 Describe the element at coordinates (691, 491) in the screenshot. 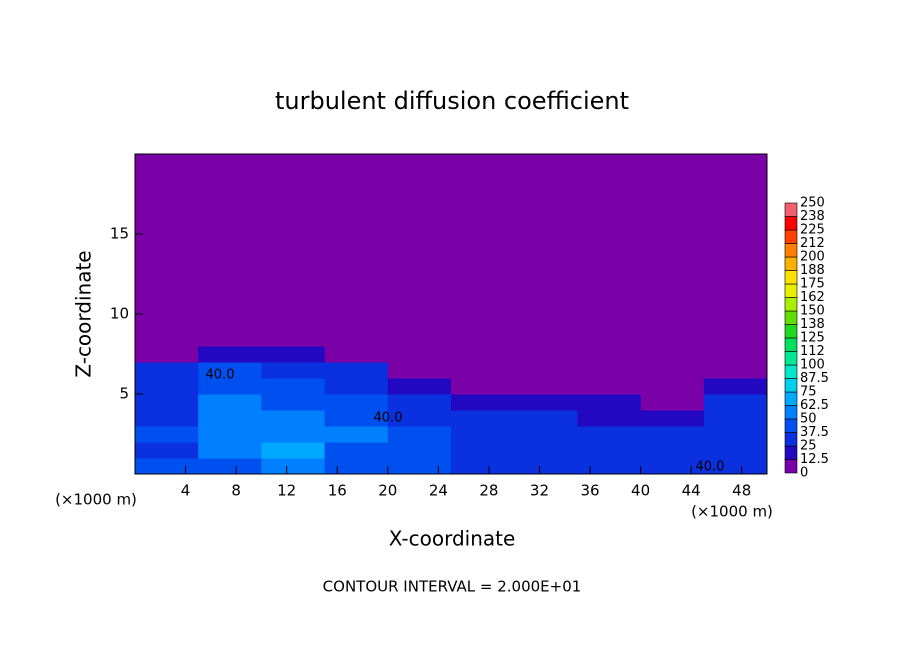

I see `x-tick-label: 44` at that location.